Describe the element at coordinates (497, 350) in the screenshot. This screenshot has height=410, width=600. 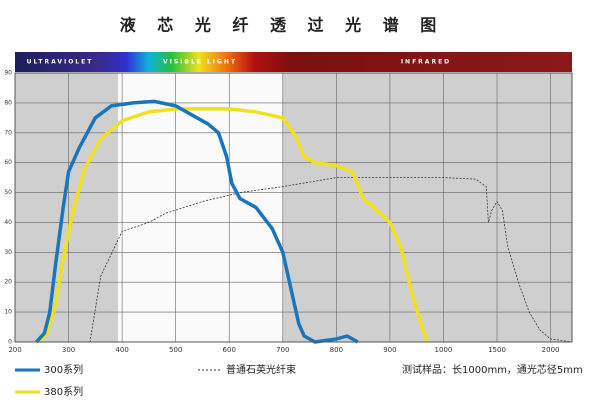
I see `x-tick-label: 1500` at that location.